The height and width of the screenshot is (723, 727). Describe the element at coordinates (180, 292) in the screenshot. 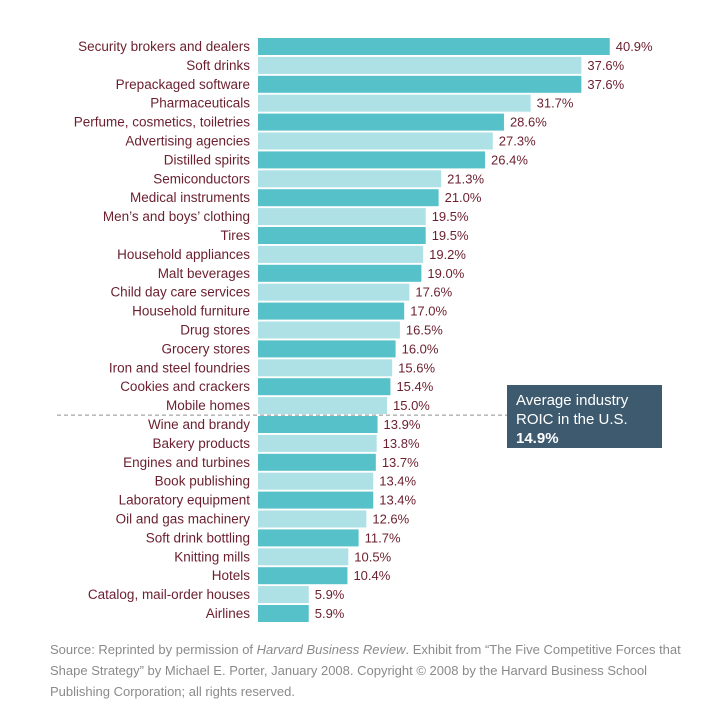

I see `category-label-13: Child day care services` at that location.